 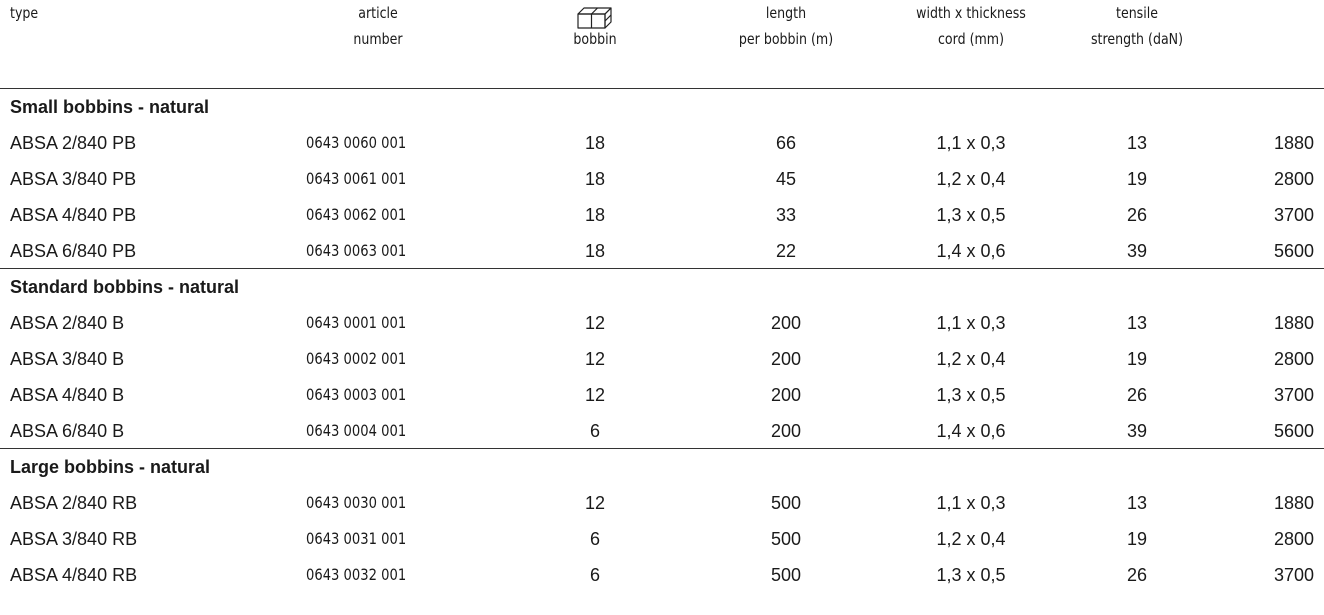 What do you see at coordinates (74, 503) in the screenshot?
I see `cell-type: ABSA 2/840 RB` at bounding box center [74, 503].